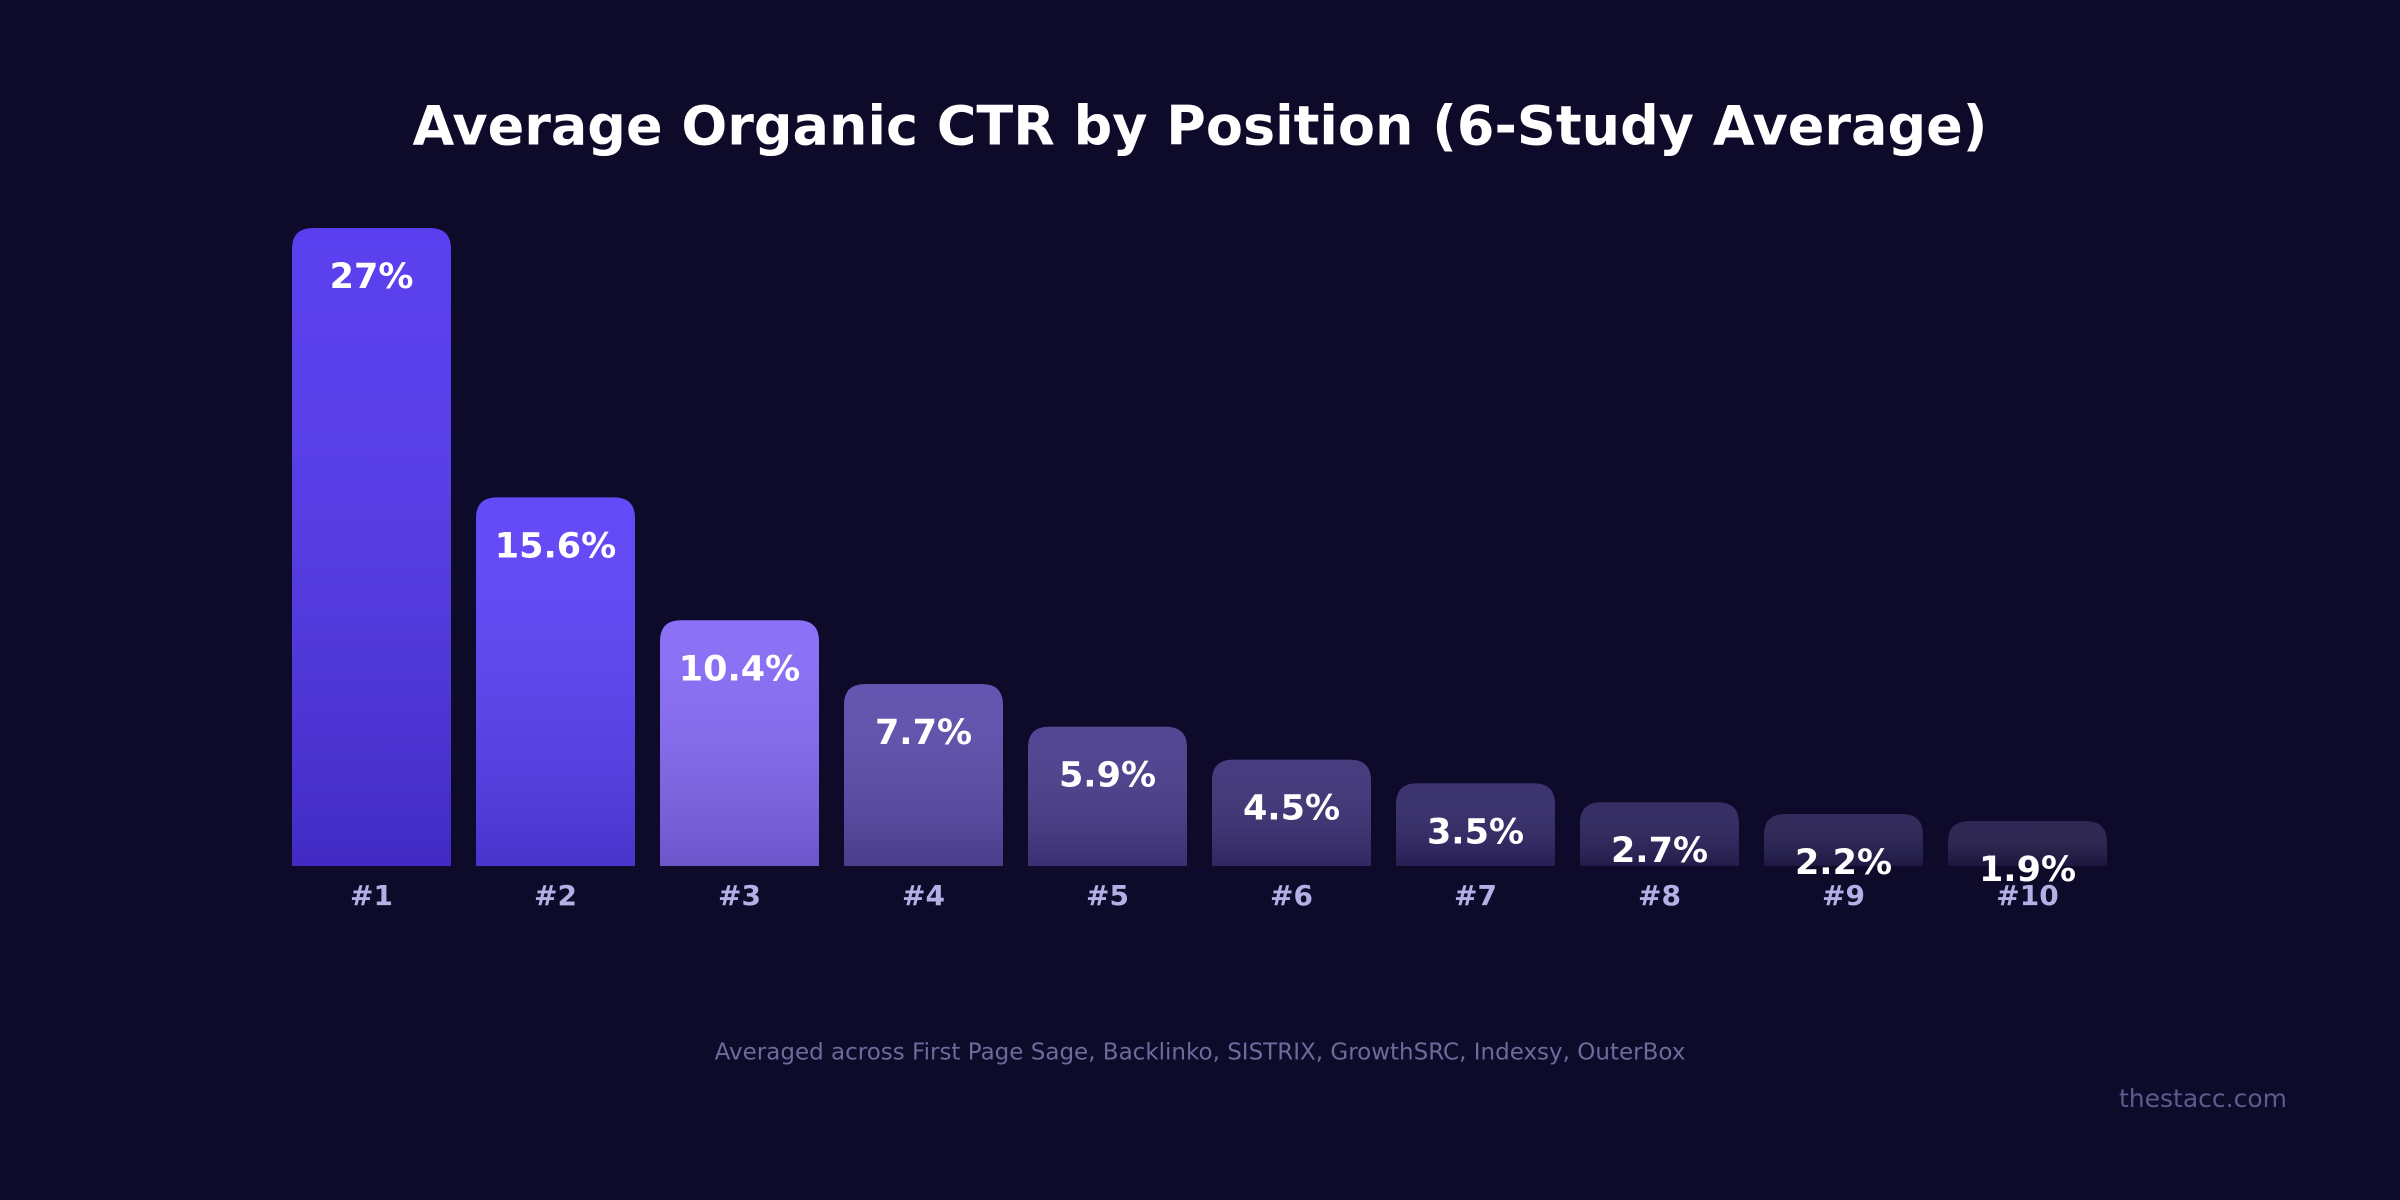 The image size is (2400, 1200). Describe the element at coordinates (1107, 776) in the screenshot. I see `value-label: 5.9%` at that location.